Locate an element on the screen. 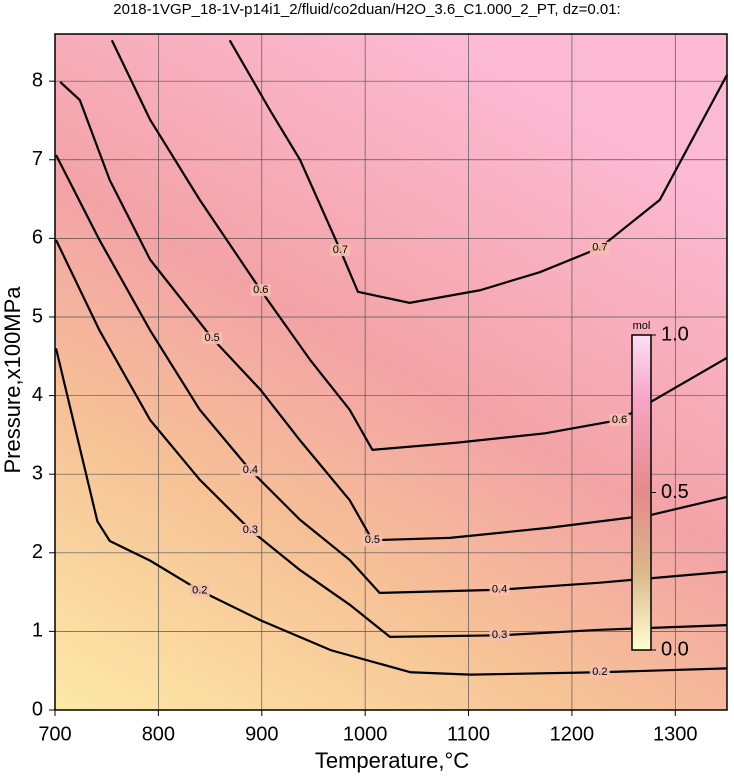 Image resolution: width=734 pixels, height=781 pixels. y-tick-label: 5 is located at coordinates (37, 316).